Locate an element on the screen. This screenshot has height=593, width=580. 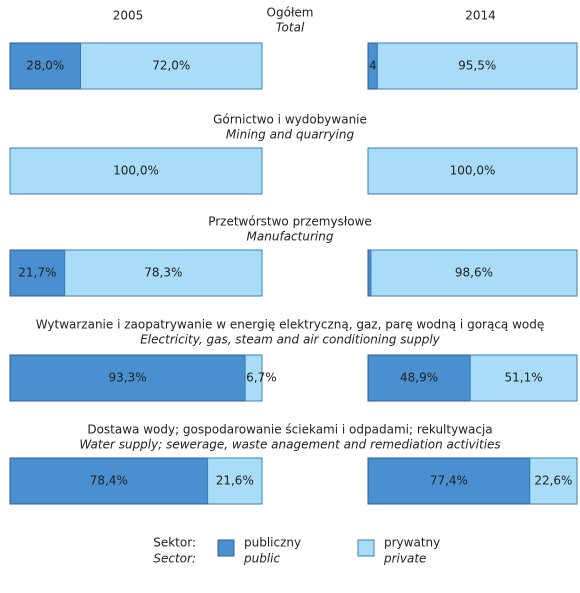
value-label: 98,6% is located at coordinates (474, 273).